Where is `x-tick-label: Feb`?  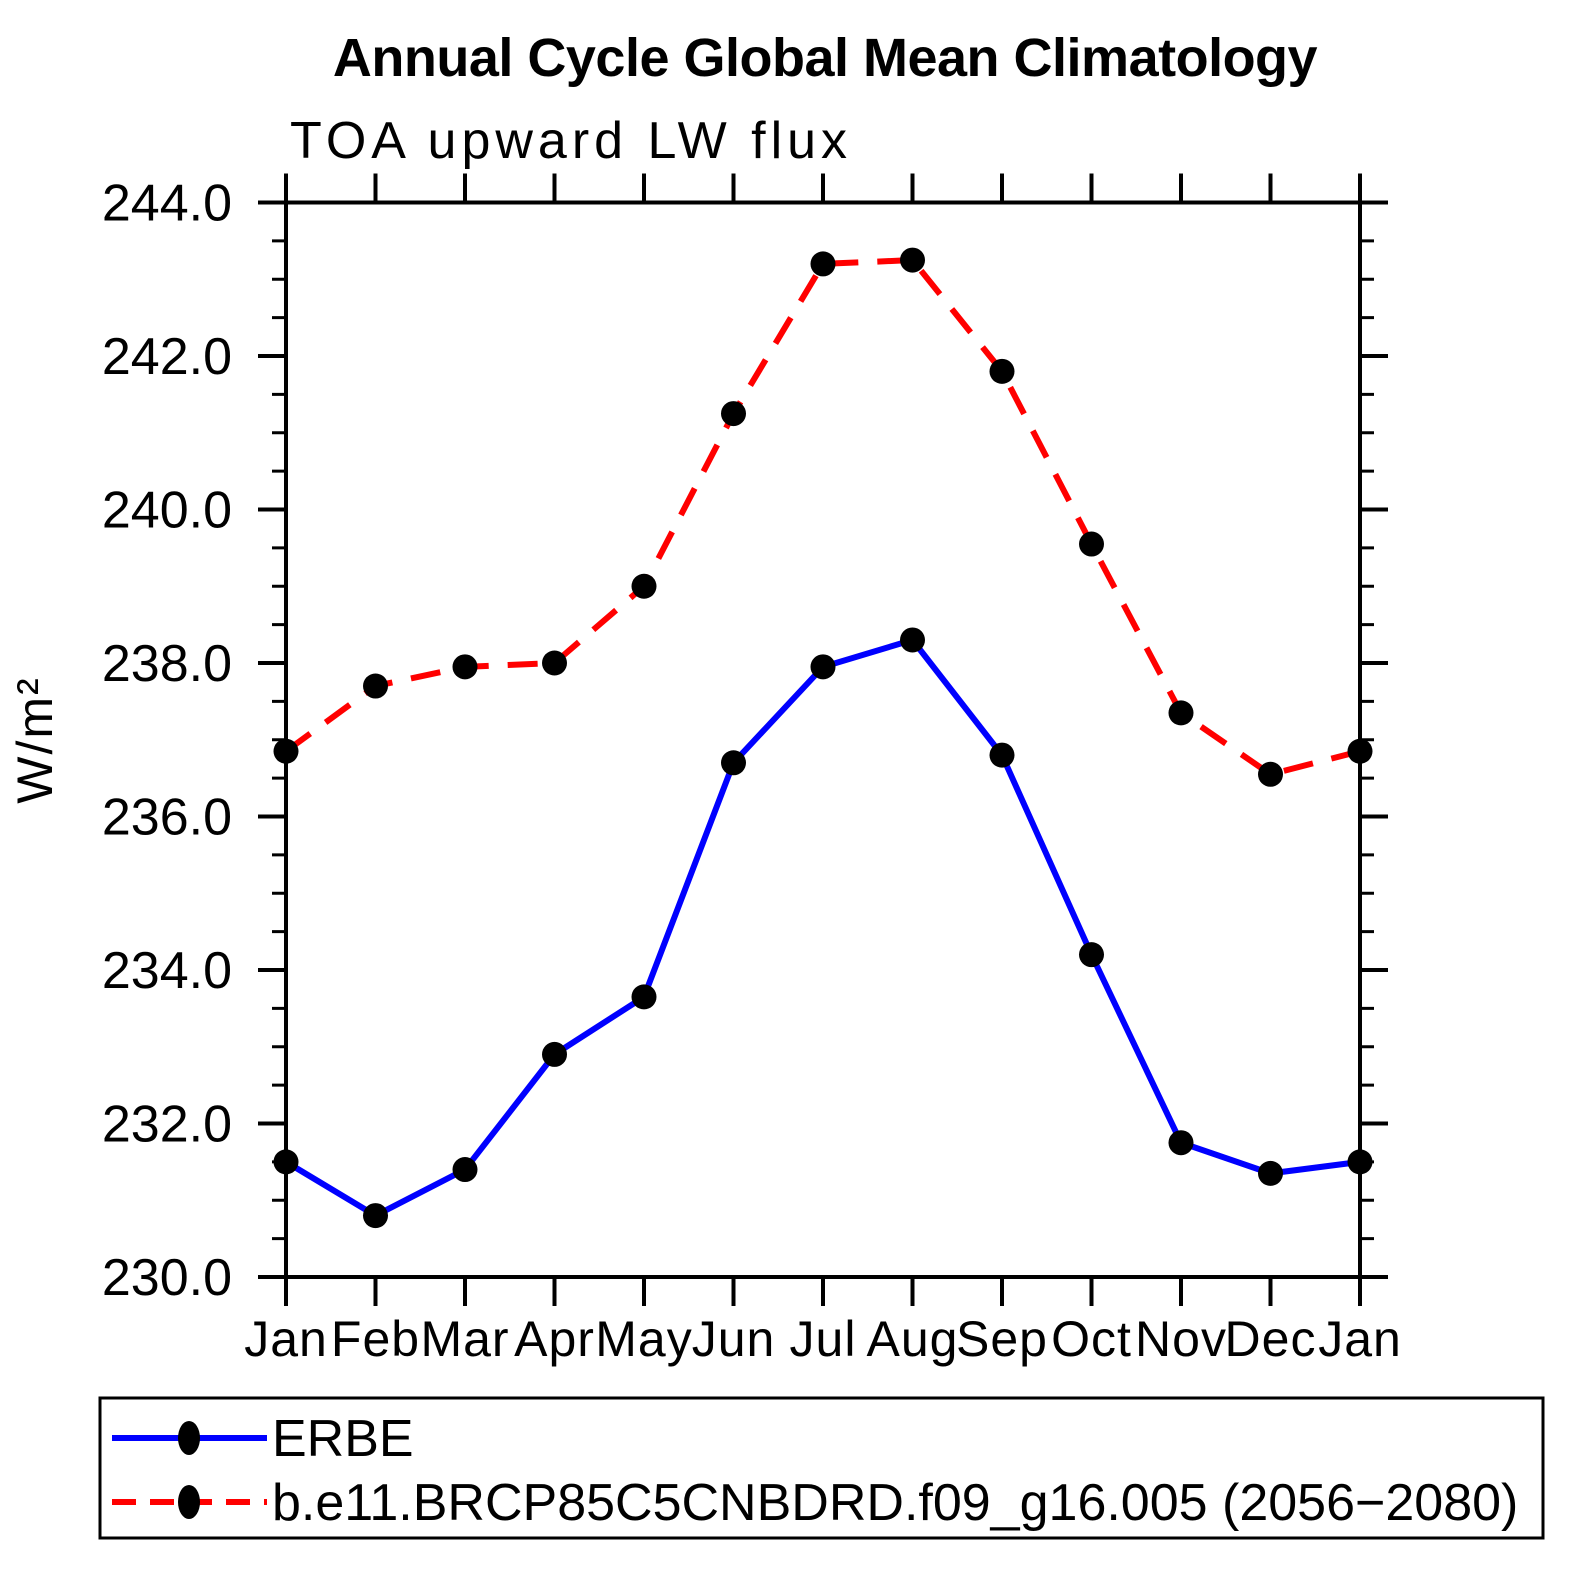
x-tick-label: Feb is located at coordinates (375, 1339).